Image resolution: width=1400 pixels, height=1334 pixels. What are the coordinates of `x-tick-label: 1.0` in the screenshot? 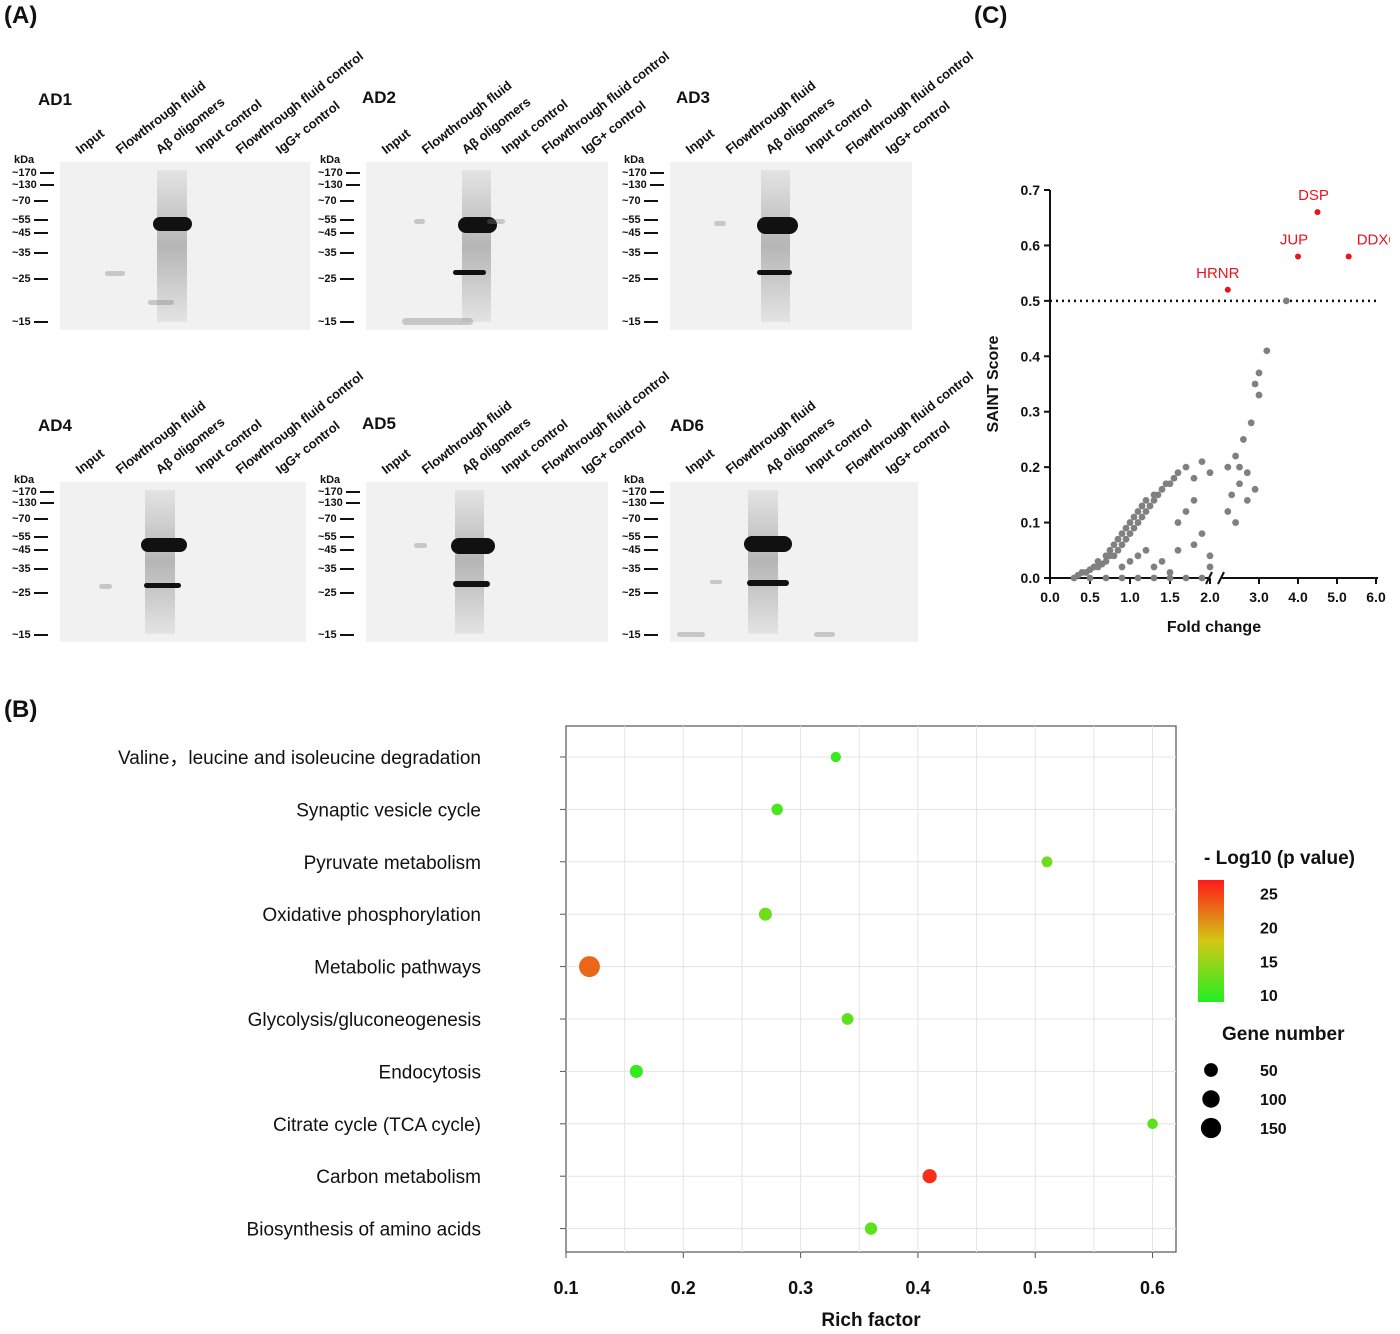 It's located at (1130, 597).